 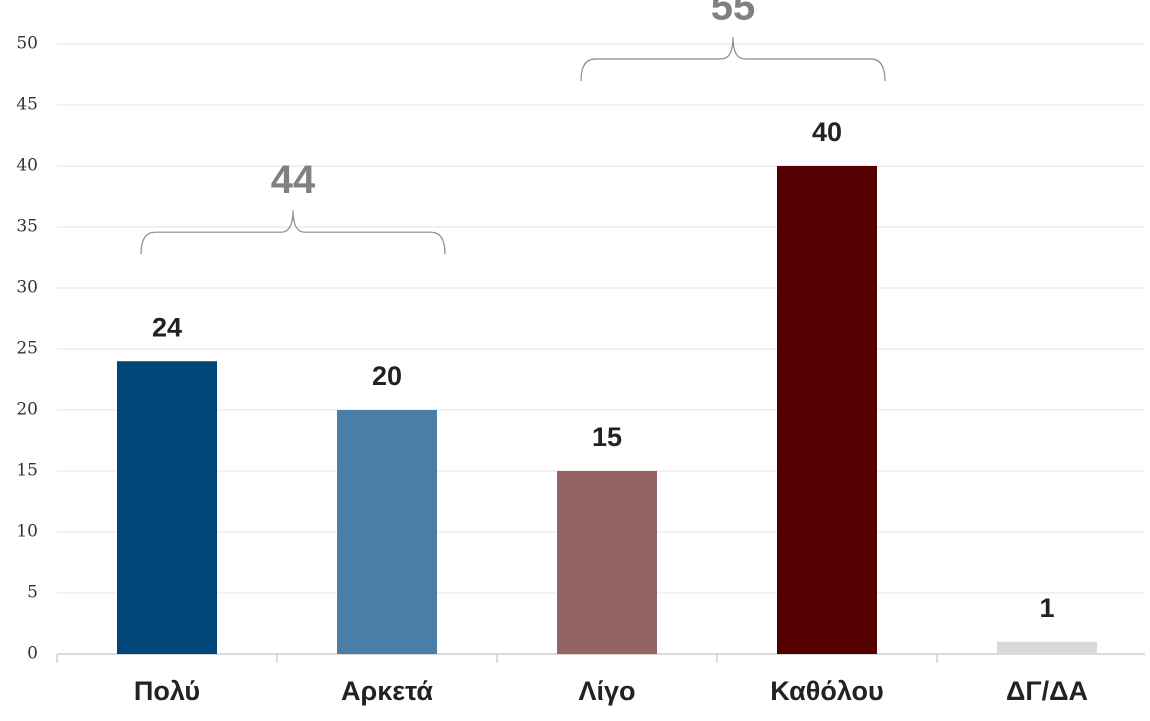 What do you see at coordinates (27, 44) in the screenshot?
I see `y-tick-label: 50` at bounding box center [27, 44].